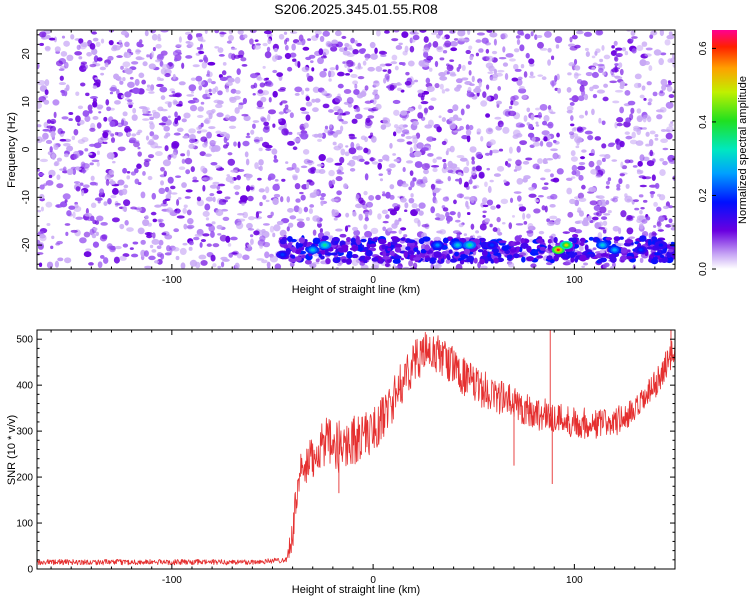 This screenshot has height=600, width=750. What do you see at coordinates (724, 149) in the screenshot?
I see `colorbar-gradient` at bounding box center [724, 149].